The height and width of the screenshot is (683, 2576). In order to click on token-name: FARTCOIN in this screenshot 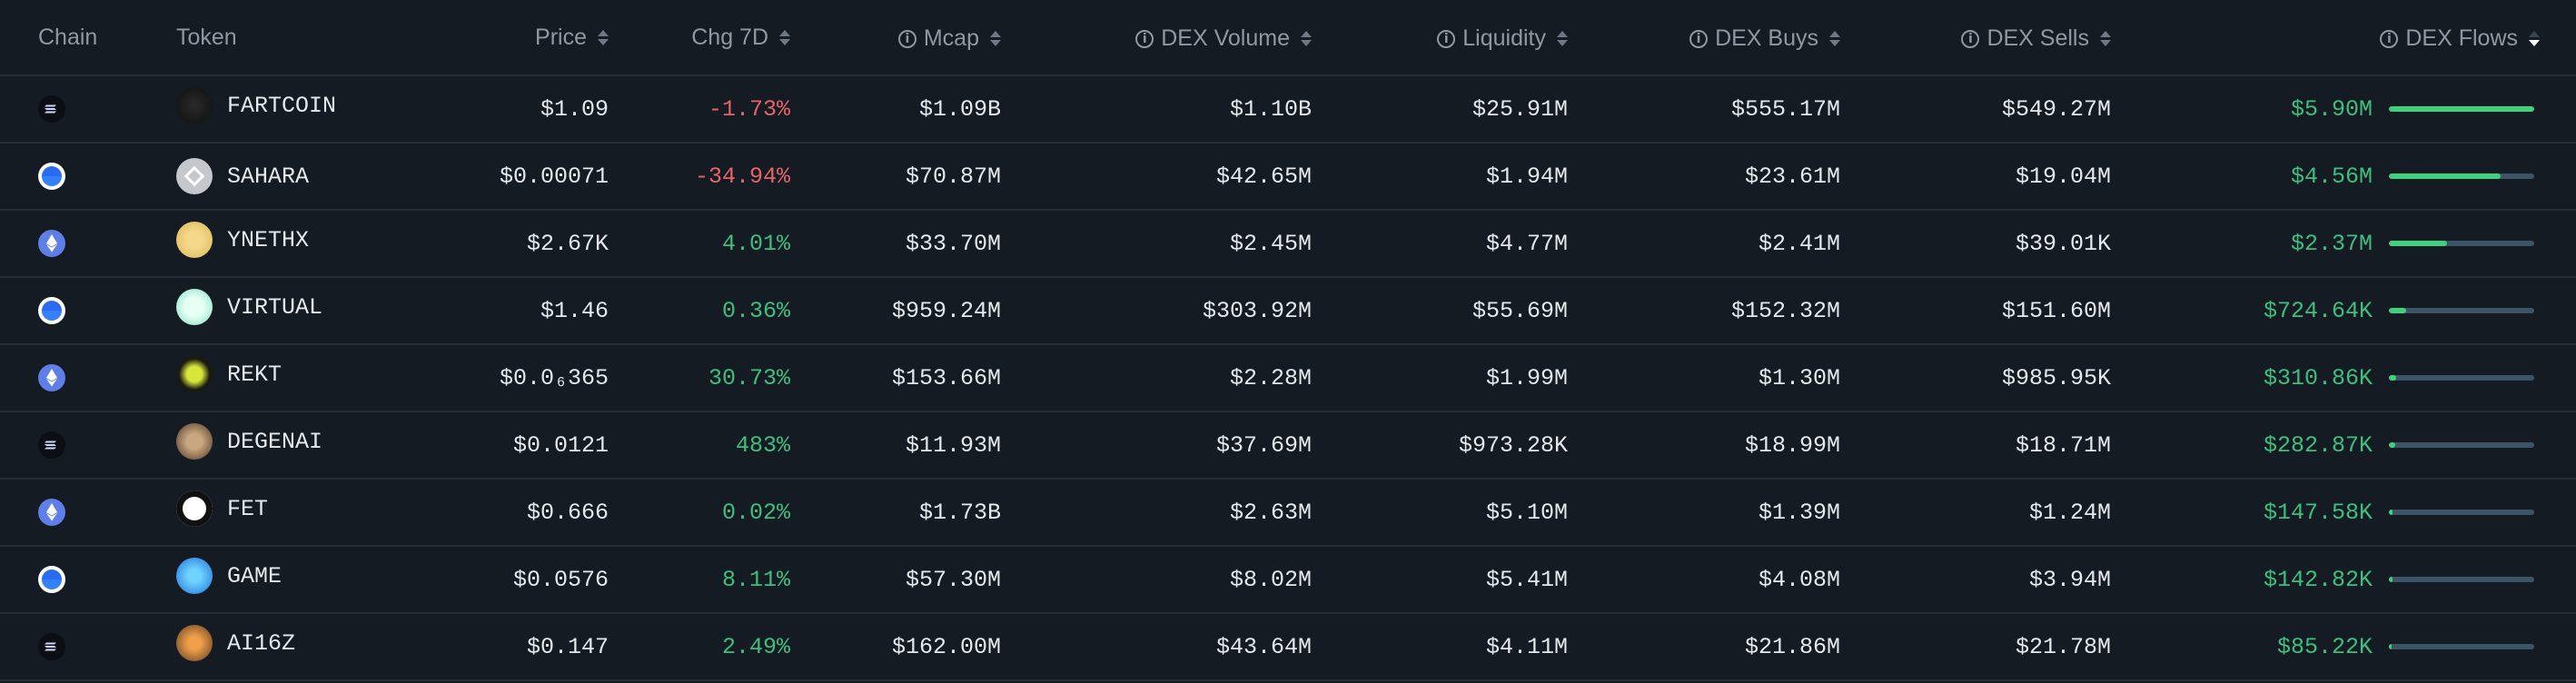, I will do `click(282, 105)`.